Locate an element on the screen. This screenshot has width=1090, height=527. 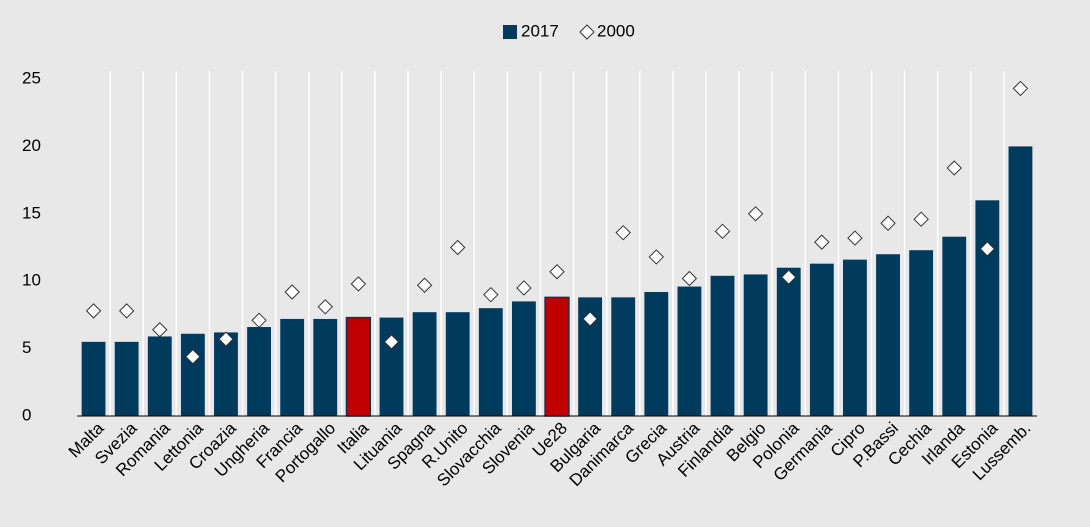
y-tick-label: 25 is located at coordinates (31, 77).